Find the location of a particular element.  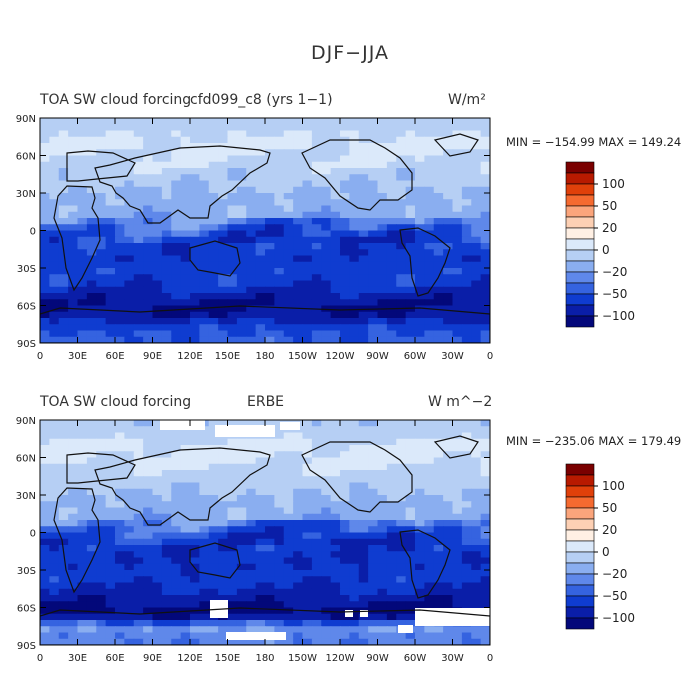

colorbar-swatch is located at coordinates (580, 480).